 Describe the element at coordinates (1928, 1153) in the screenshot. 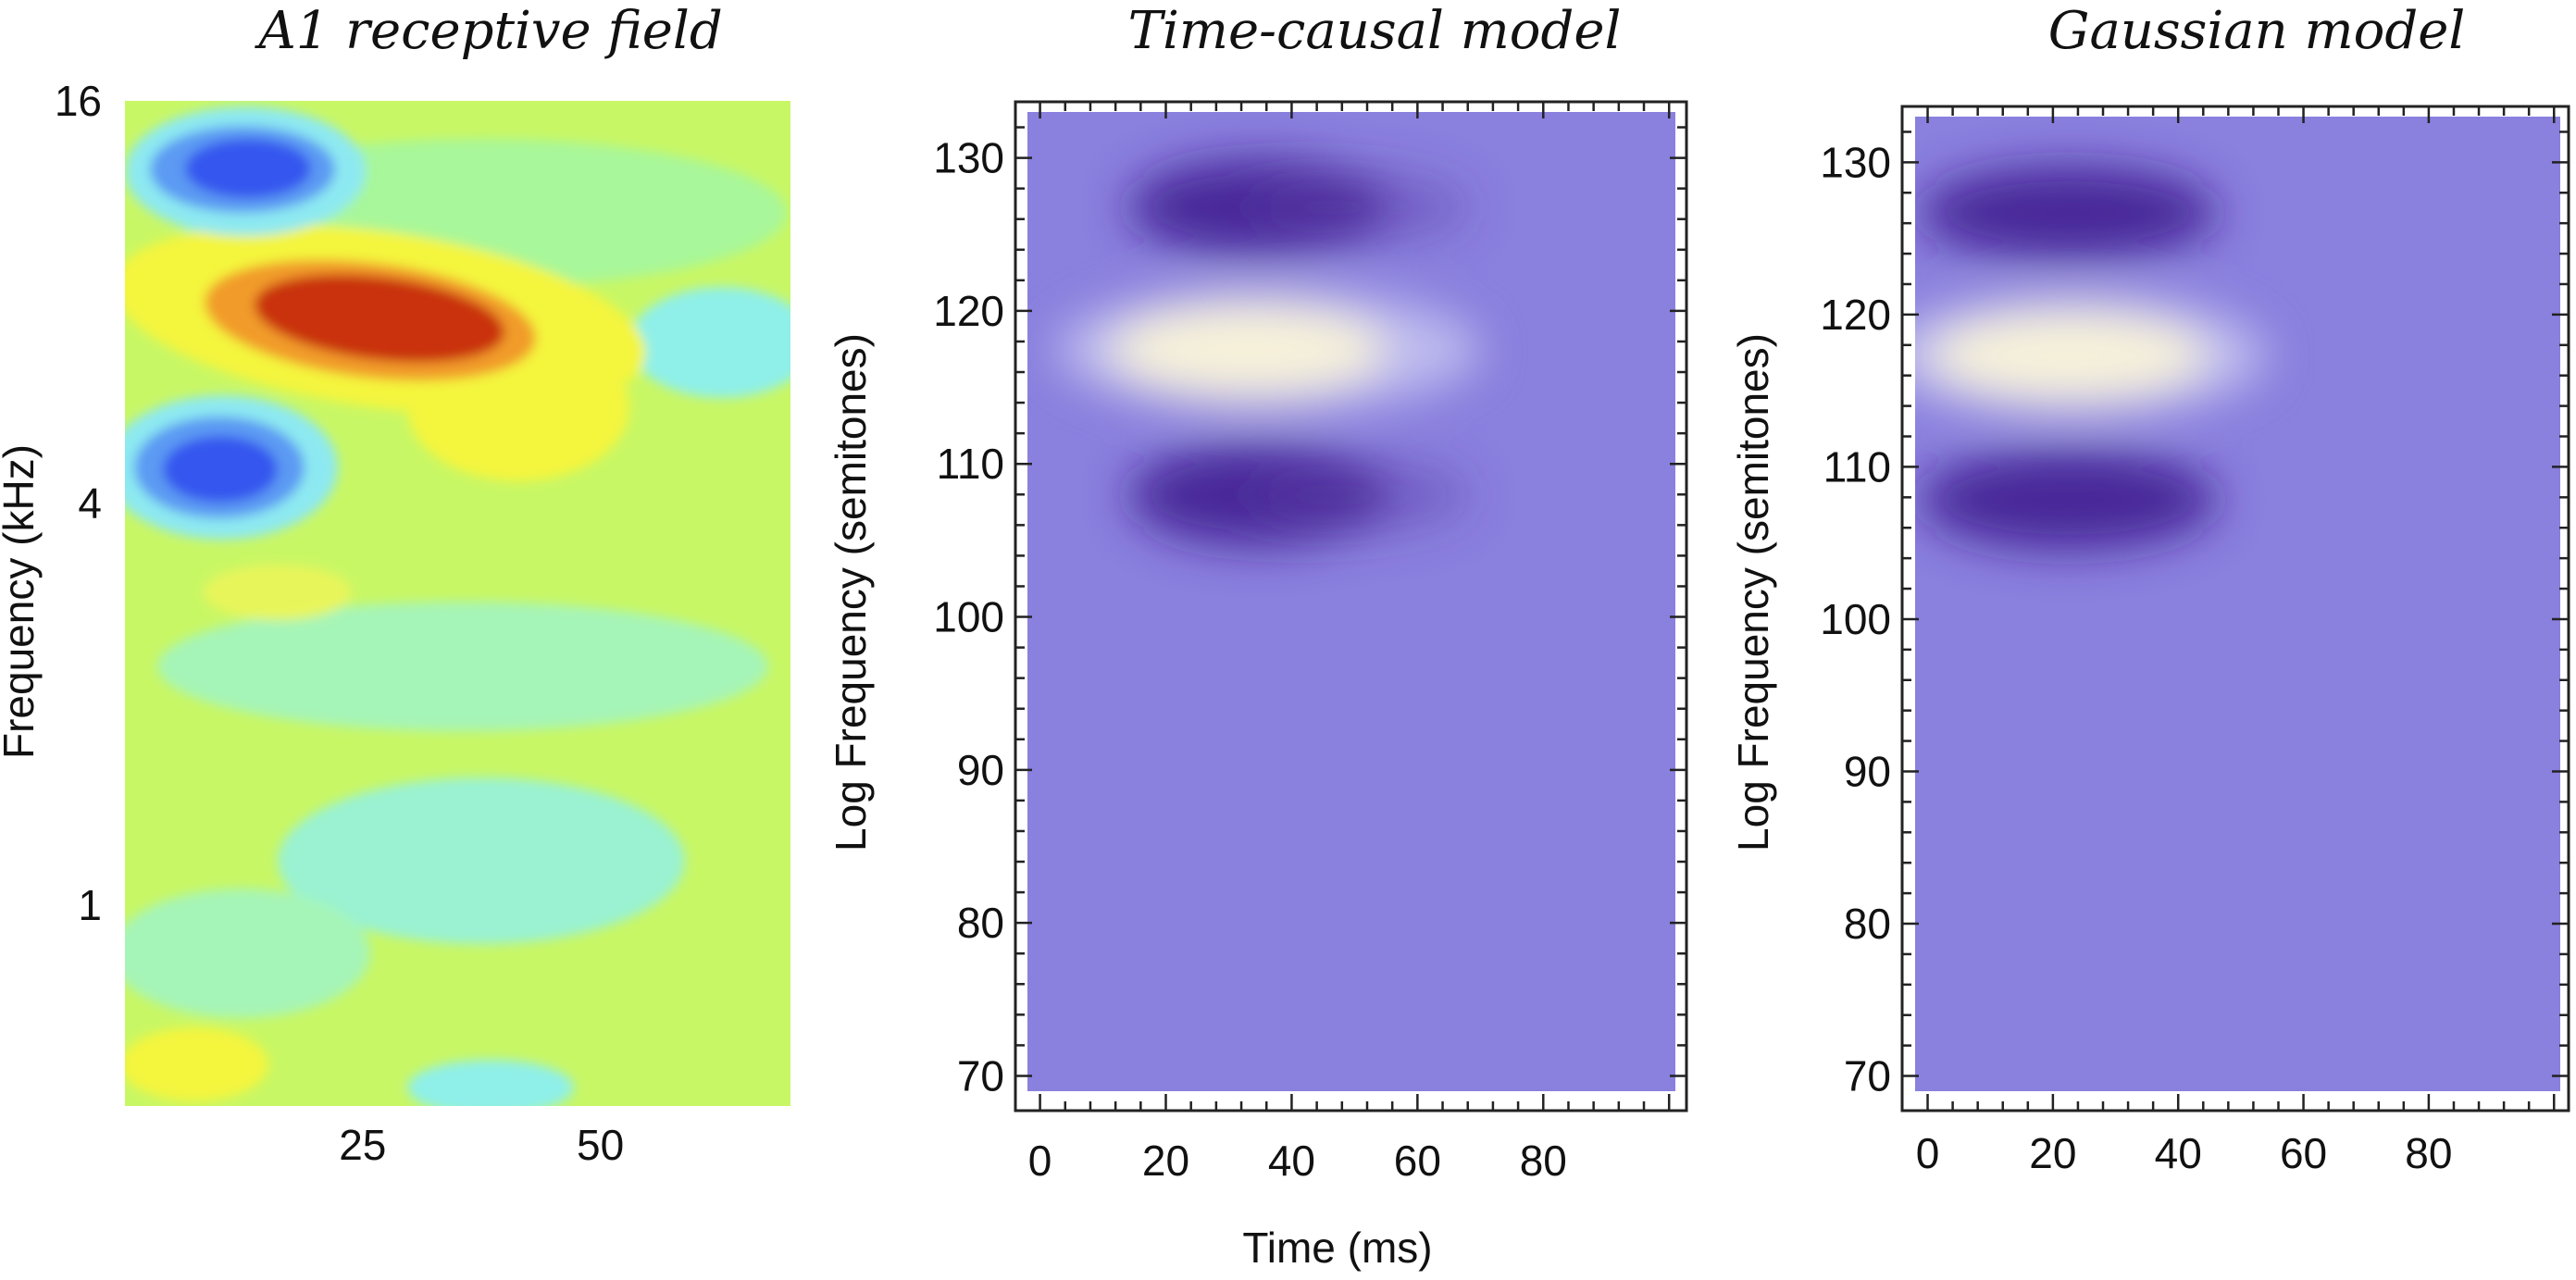

I see `gm-x-tick-label: 0` at that location.